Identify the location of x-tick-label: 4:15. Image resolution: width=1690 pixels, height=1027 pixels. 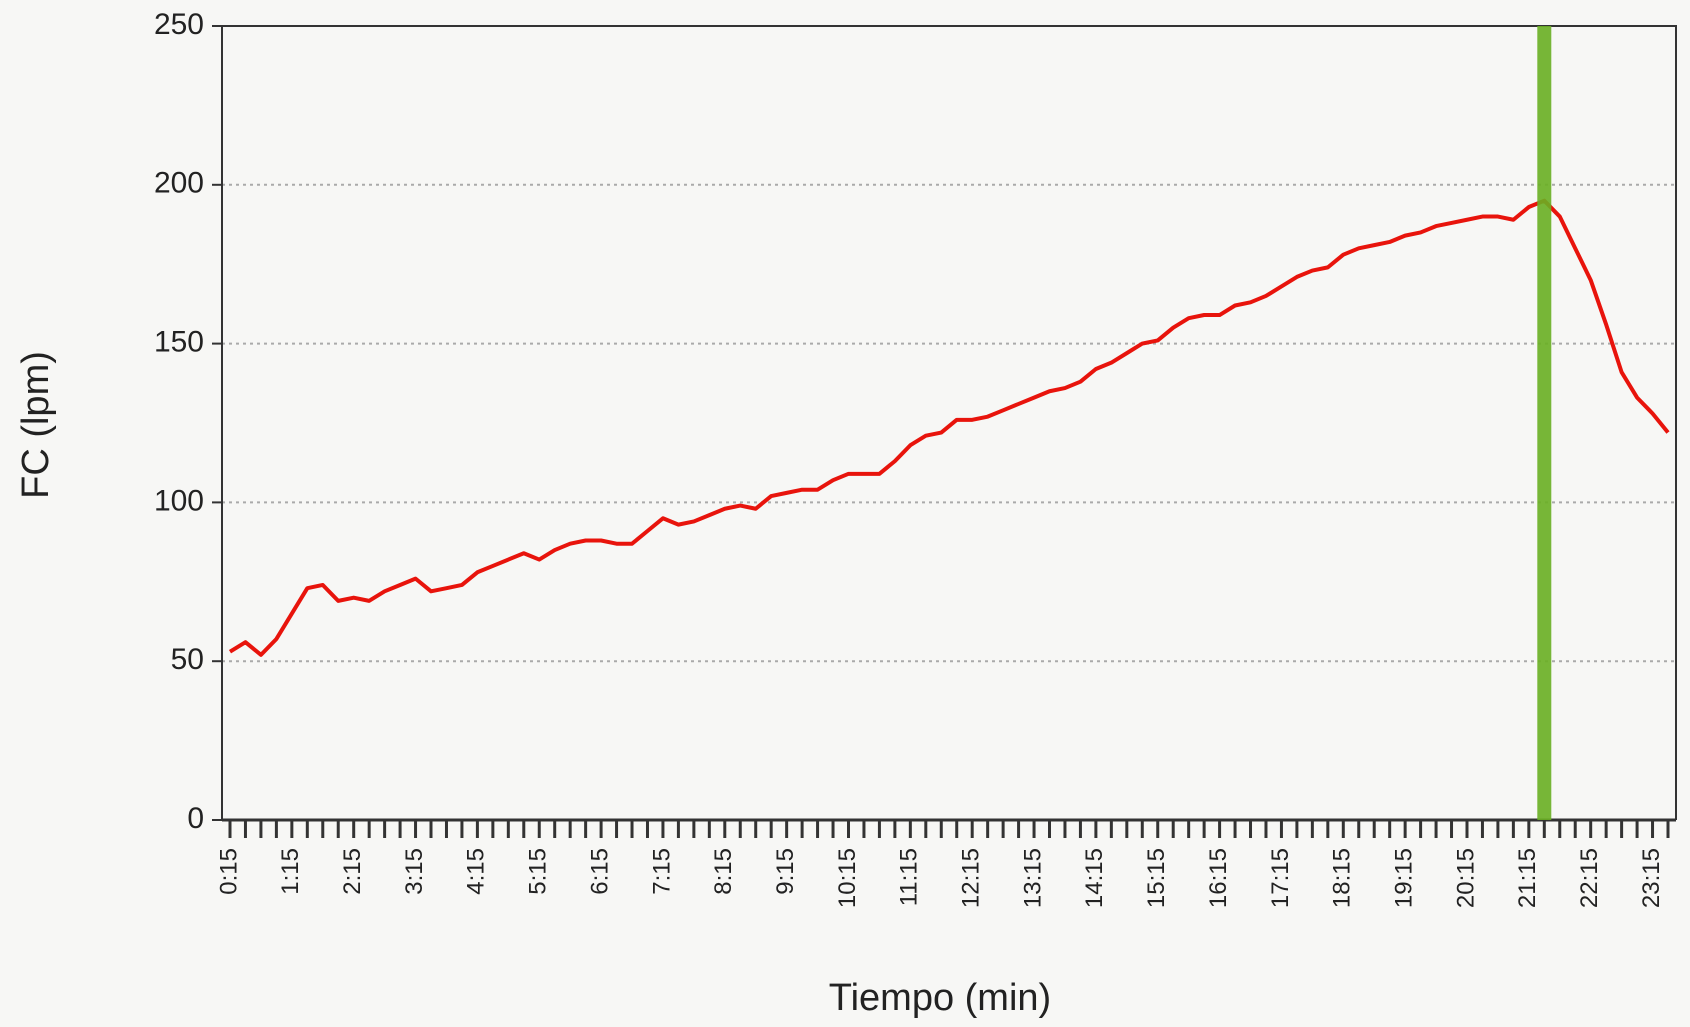
(476, 871).